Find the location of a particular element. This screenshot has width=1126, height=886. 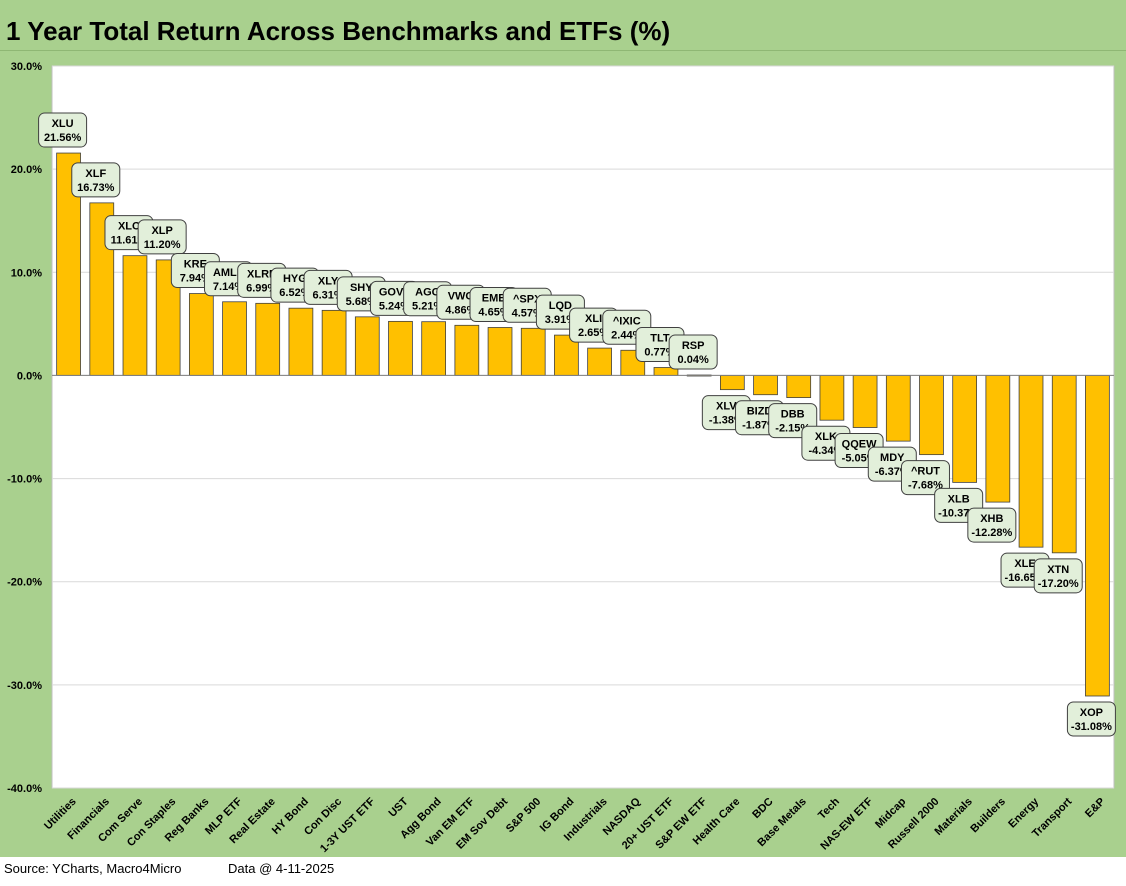

x-tick-label: UST is located at coordinates (399, 807).